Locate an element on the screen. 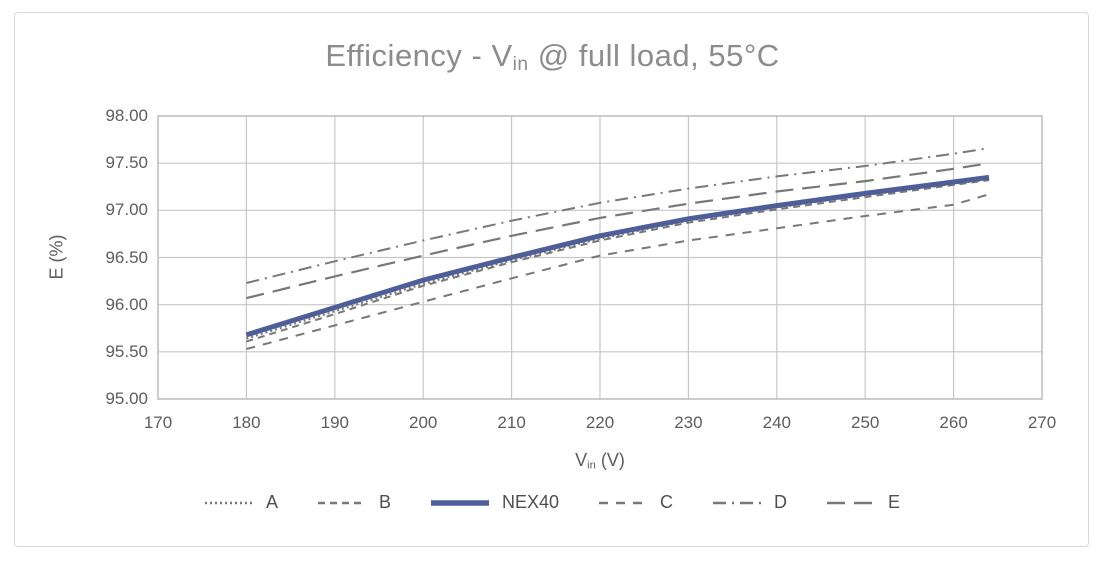 This screenshot has width=1105, height=564. legend-marker-C is located at coordinates (623, 502).